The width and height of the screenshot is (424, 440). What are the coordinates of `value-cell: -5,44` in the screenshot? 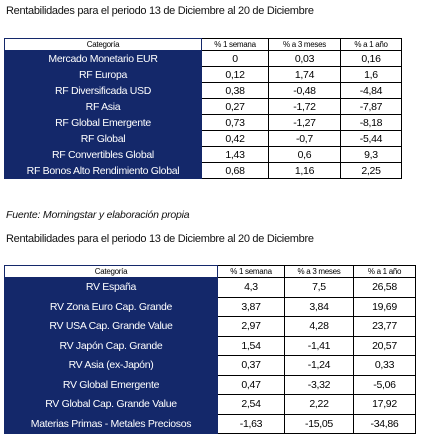 It's located at (371, 138).